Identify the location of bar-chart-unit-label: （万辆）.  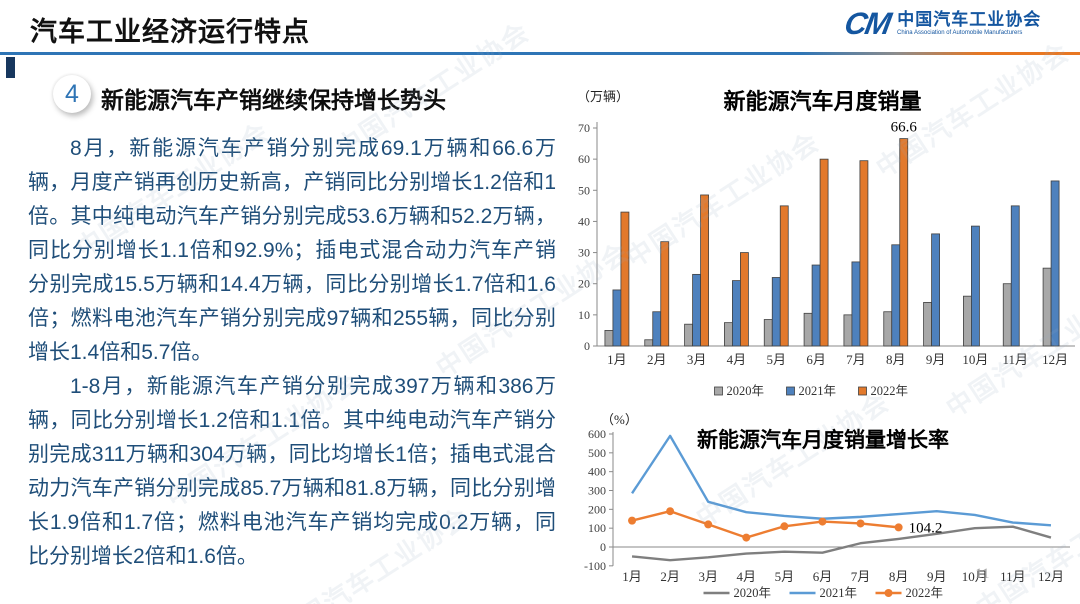
(603, 96).